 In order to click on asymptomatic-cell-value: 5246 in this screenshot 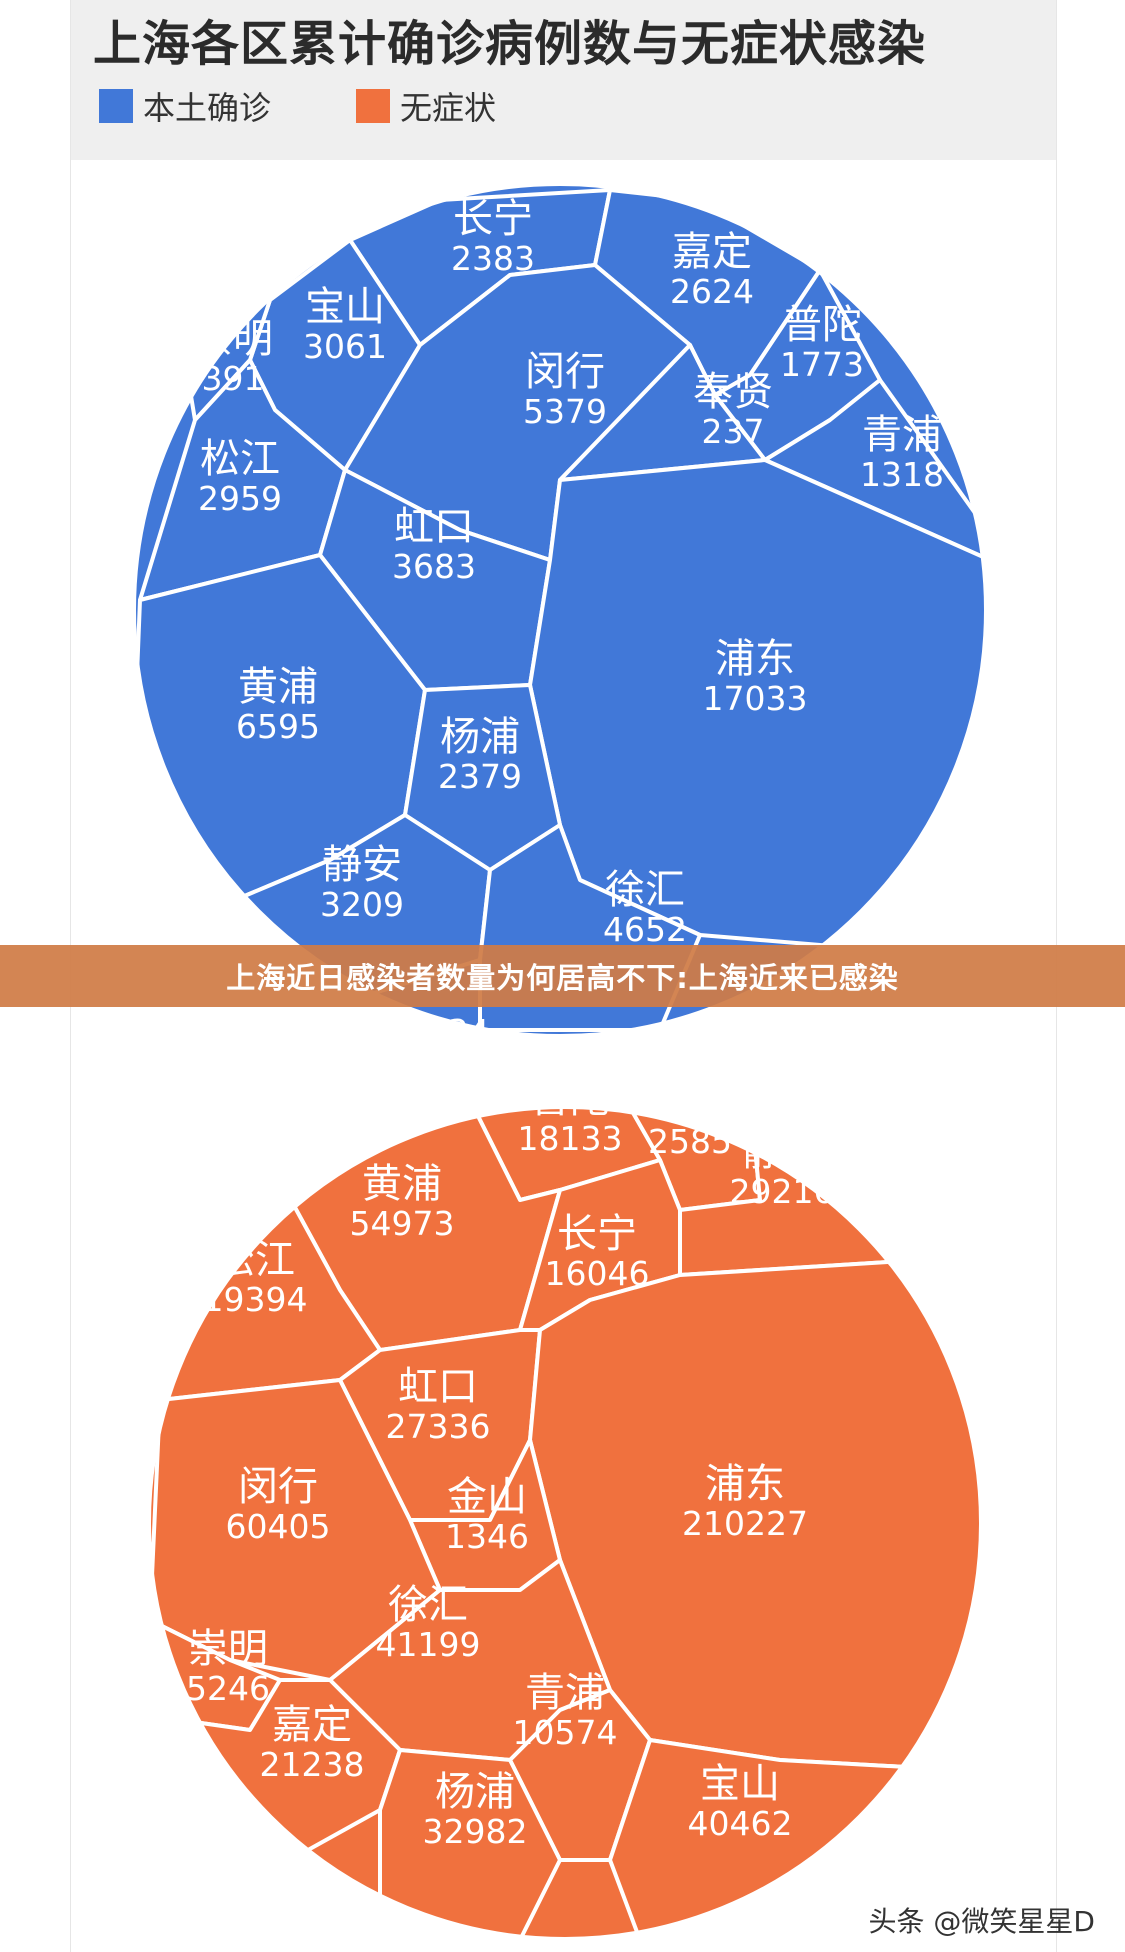, I will do `click(228, 1688)`.